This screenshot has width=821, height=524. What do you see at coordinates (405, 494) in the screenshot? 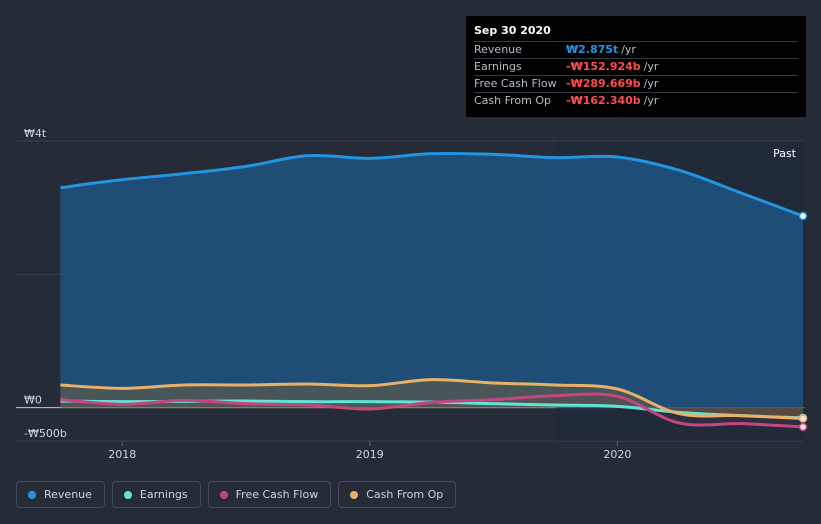
I see `legend-label: Cash From Op` at bounding box center [405, 494].